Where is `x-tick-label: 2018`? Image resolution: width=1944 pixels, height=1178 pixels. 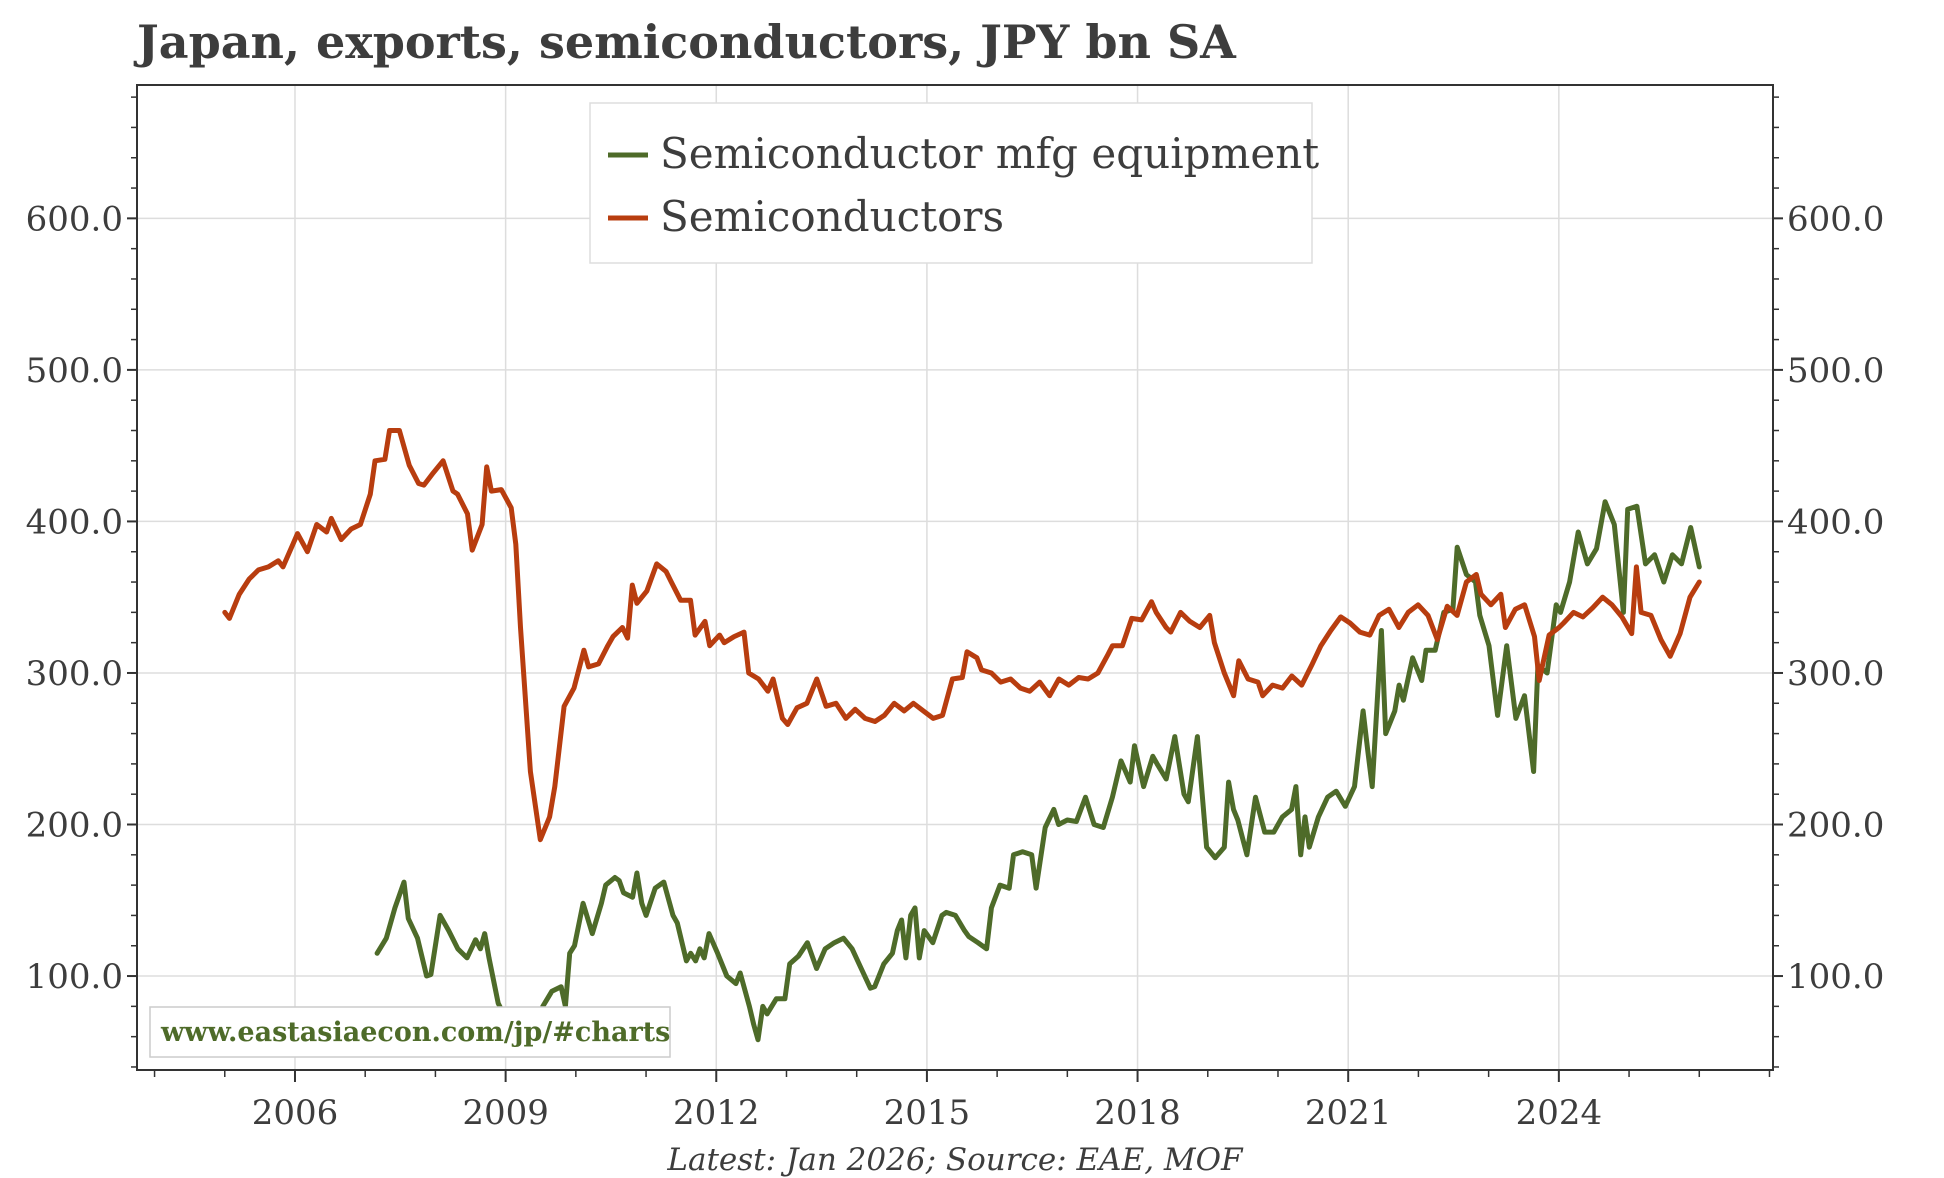 x-tick-label: 2018 is located at coordinates (1137, 1113).